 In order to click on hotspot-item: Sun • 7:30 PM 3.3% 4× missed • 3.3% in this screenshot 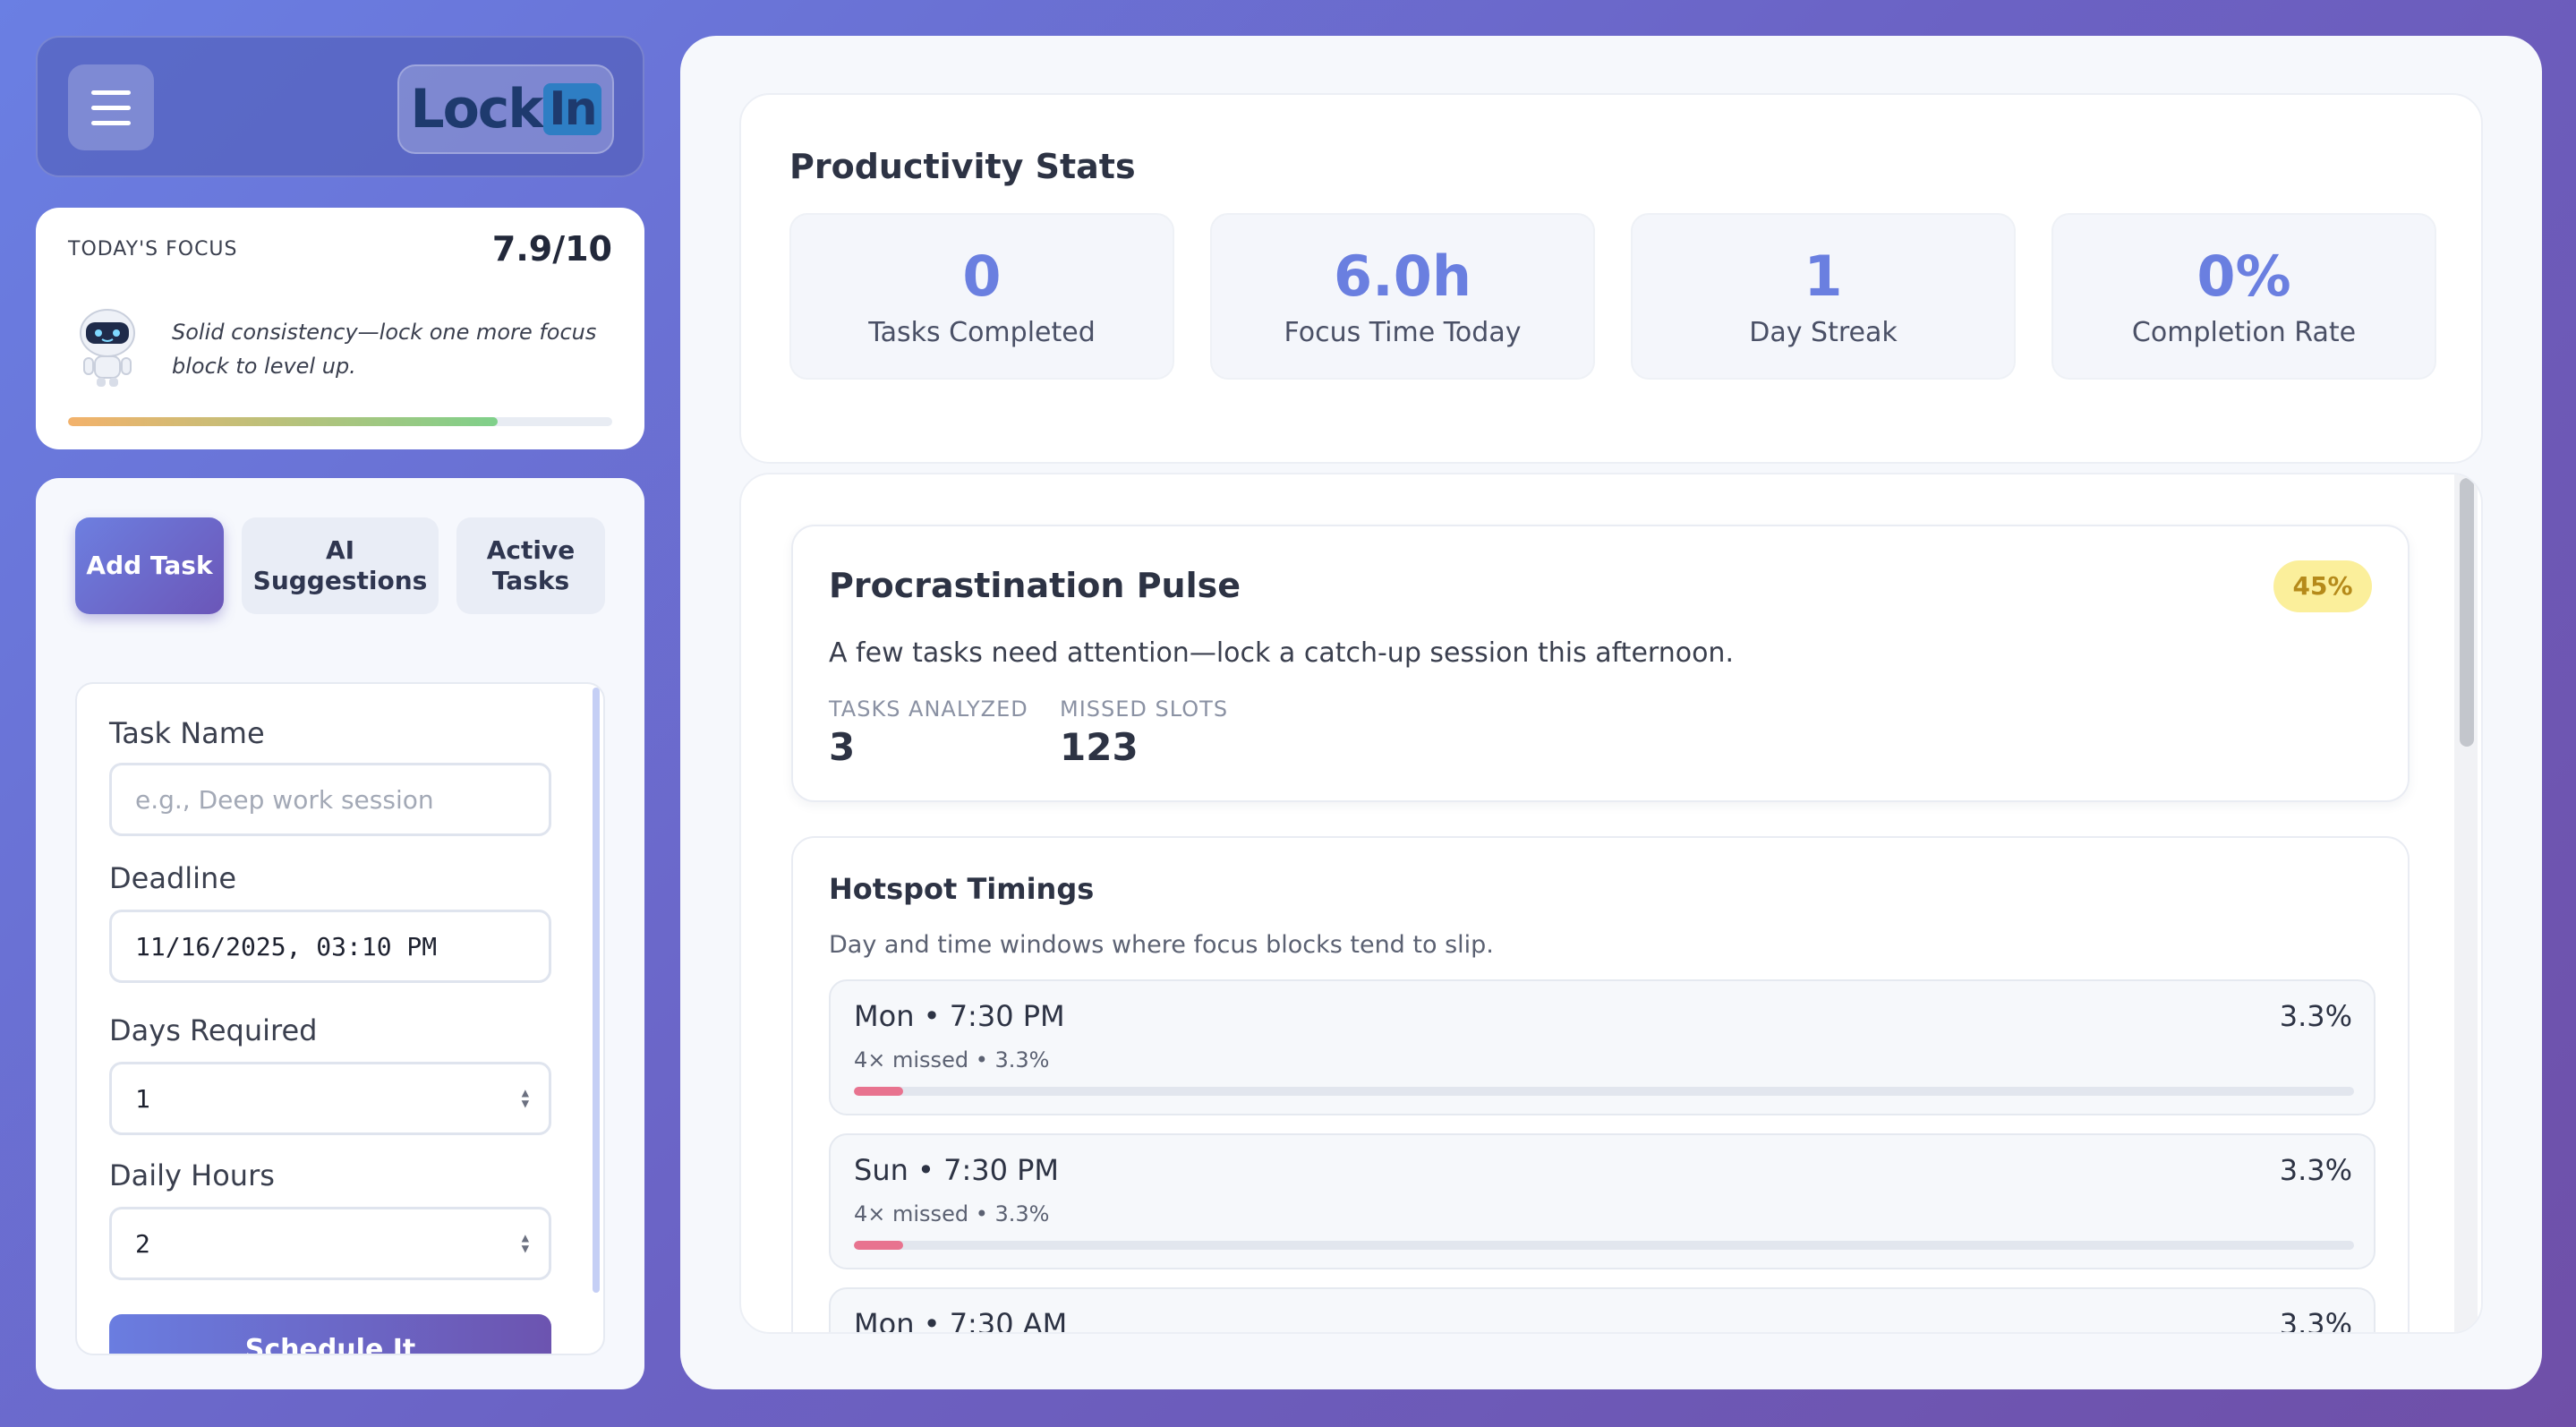, I will do `click(1602, 1201)`.